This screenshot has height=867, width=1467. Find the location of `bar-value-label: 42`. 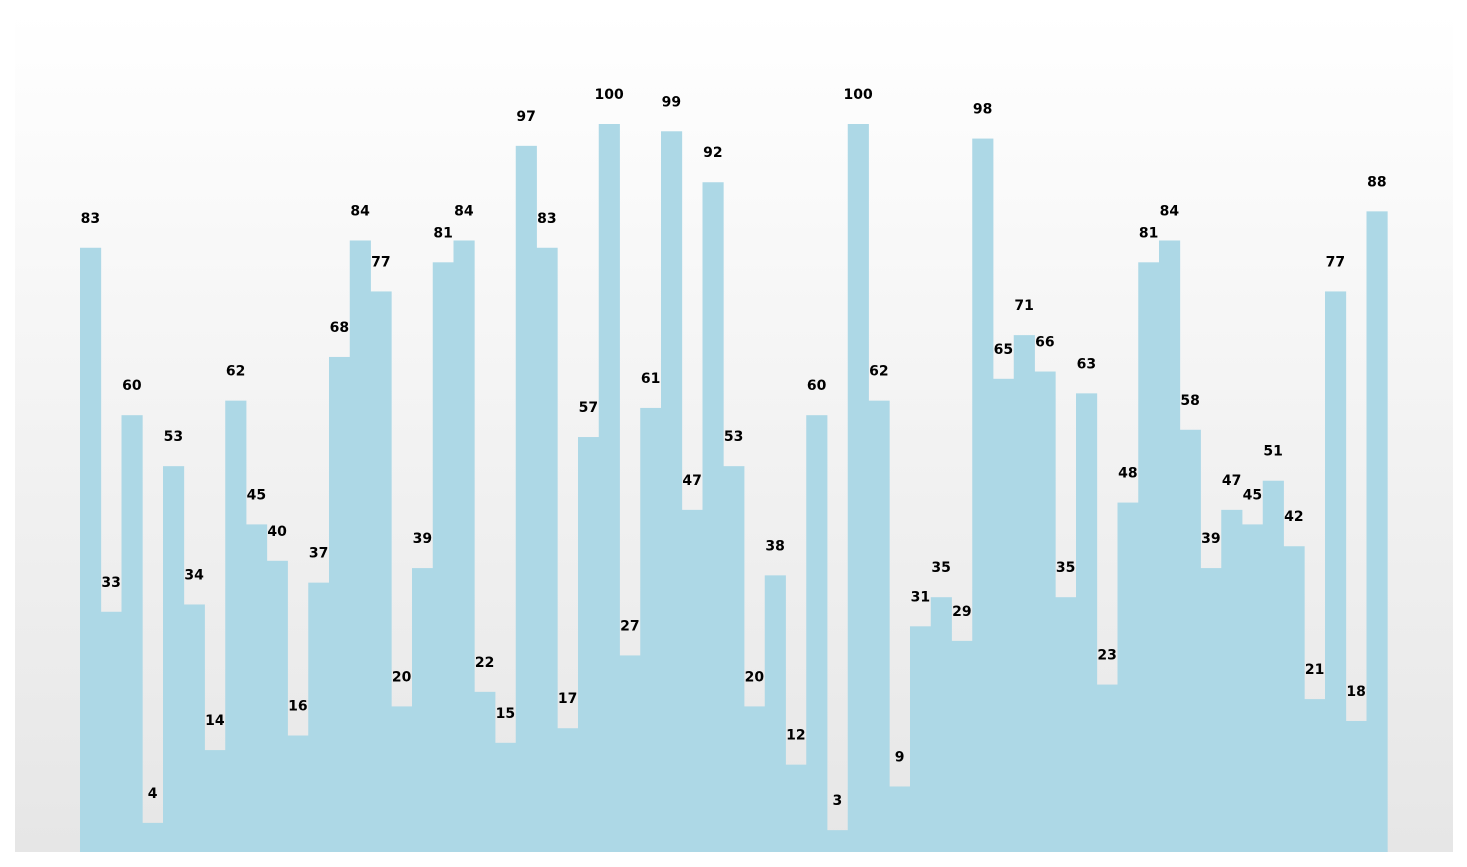

bar-value-label: 42 is located at coordinates (1293, 517).